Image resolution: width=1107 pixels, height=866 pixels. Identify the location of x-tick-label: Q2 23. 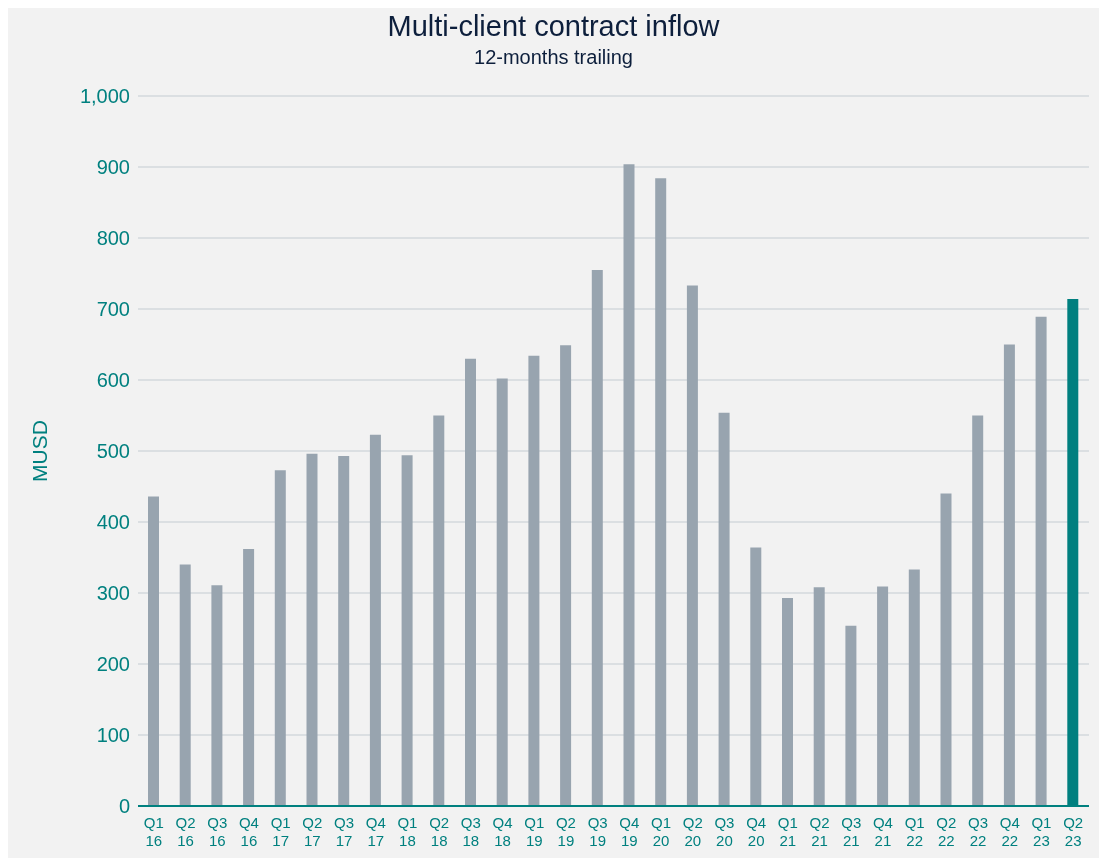
(1073, 831).